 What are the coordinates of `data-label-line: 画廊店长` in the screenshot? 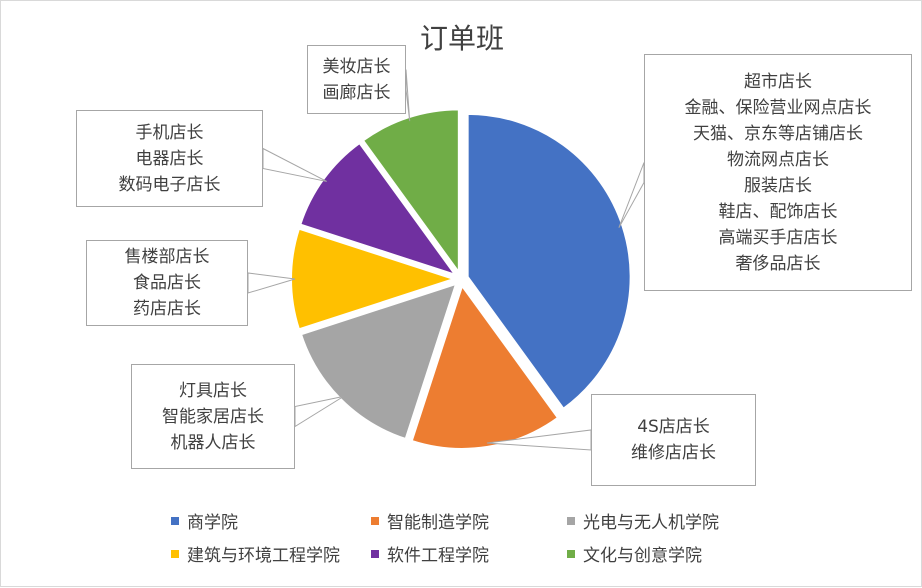 It's located at (356, 92).